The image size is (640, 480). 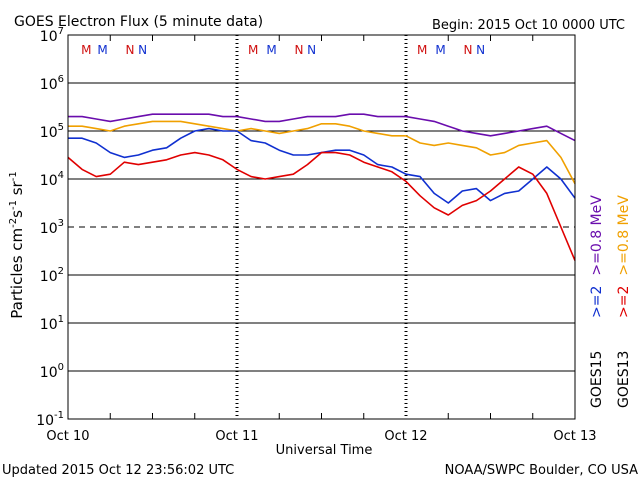 I want to click on y-tick-exponent: 5, so click(x=61, y=127).